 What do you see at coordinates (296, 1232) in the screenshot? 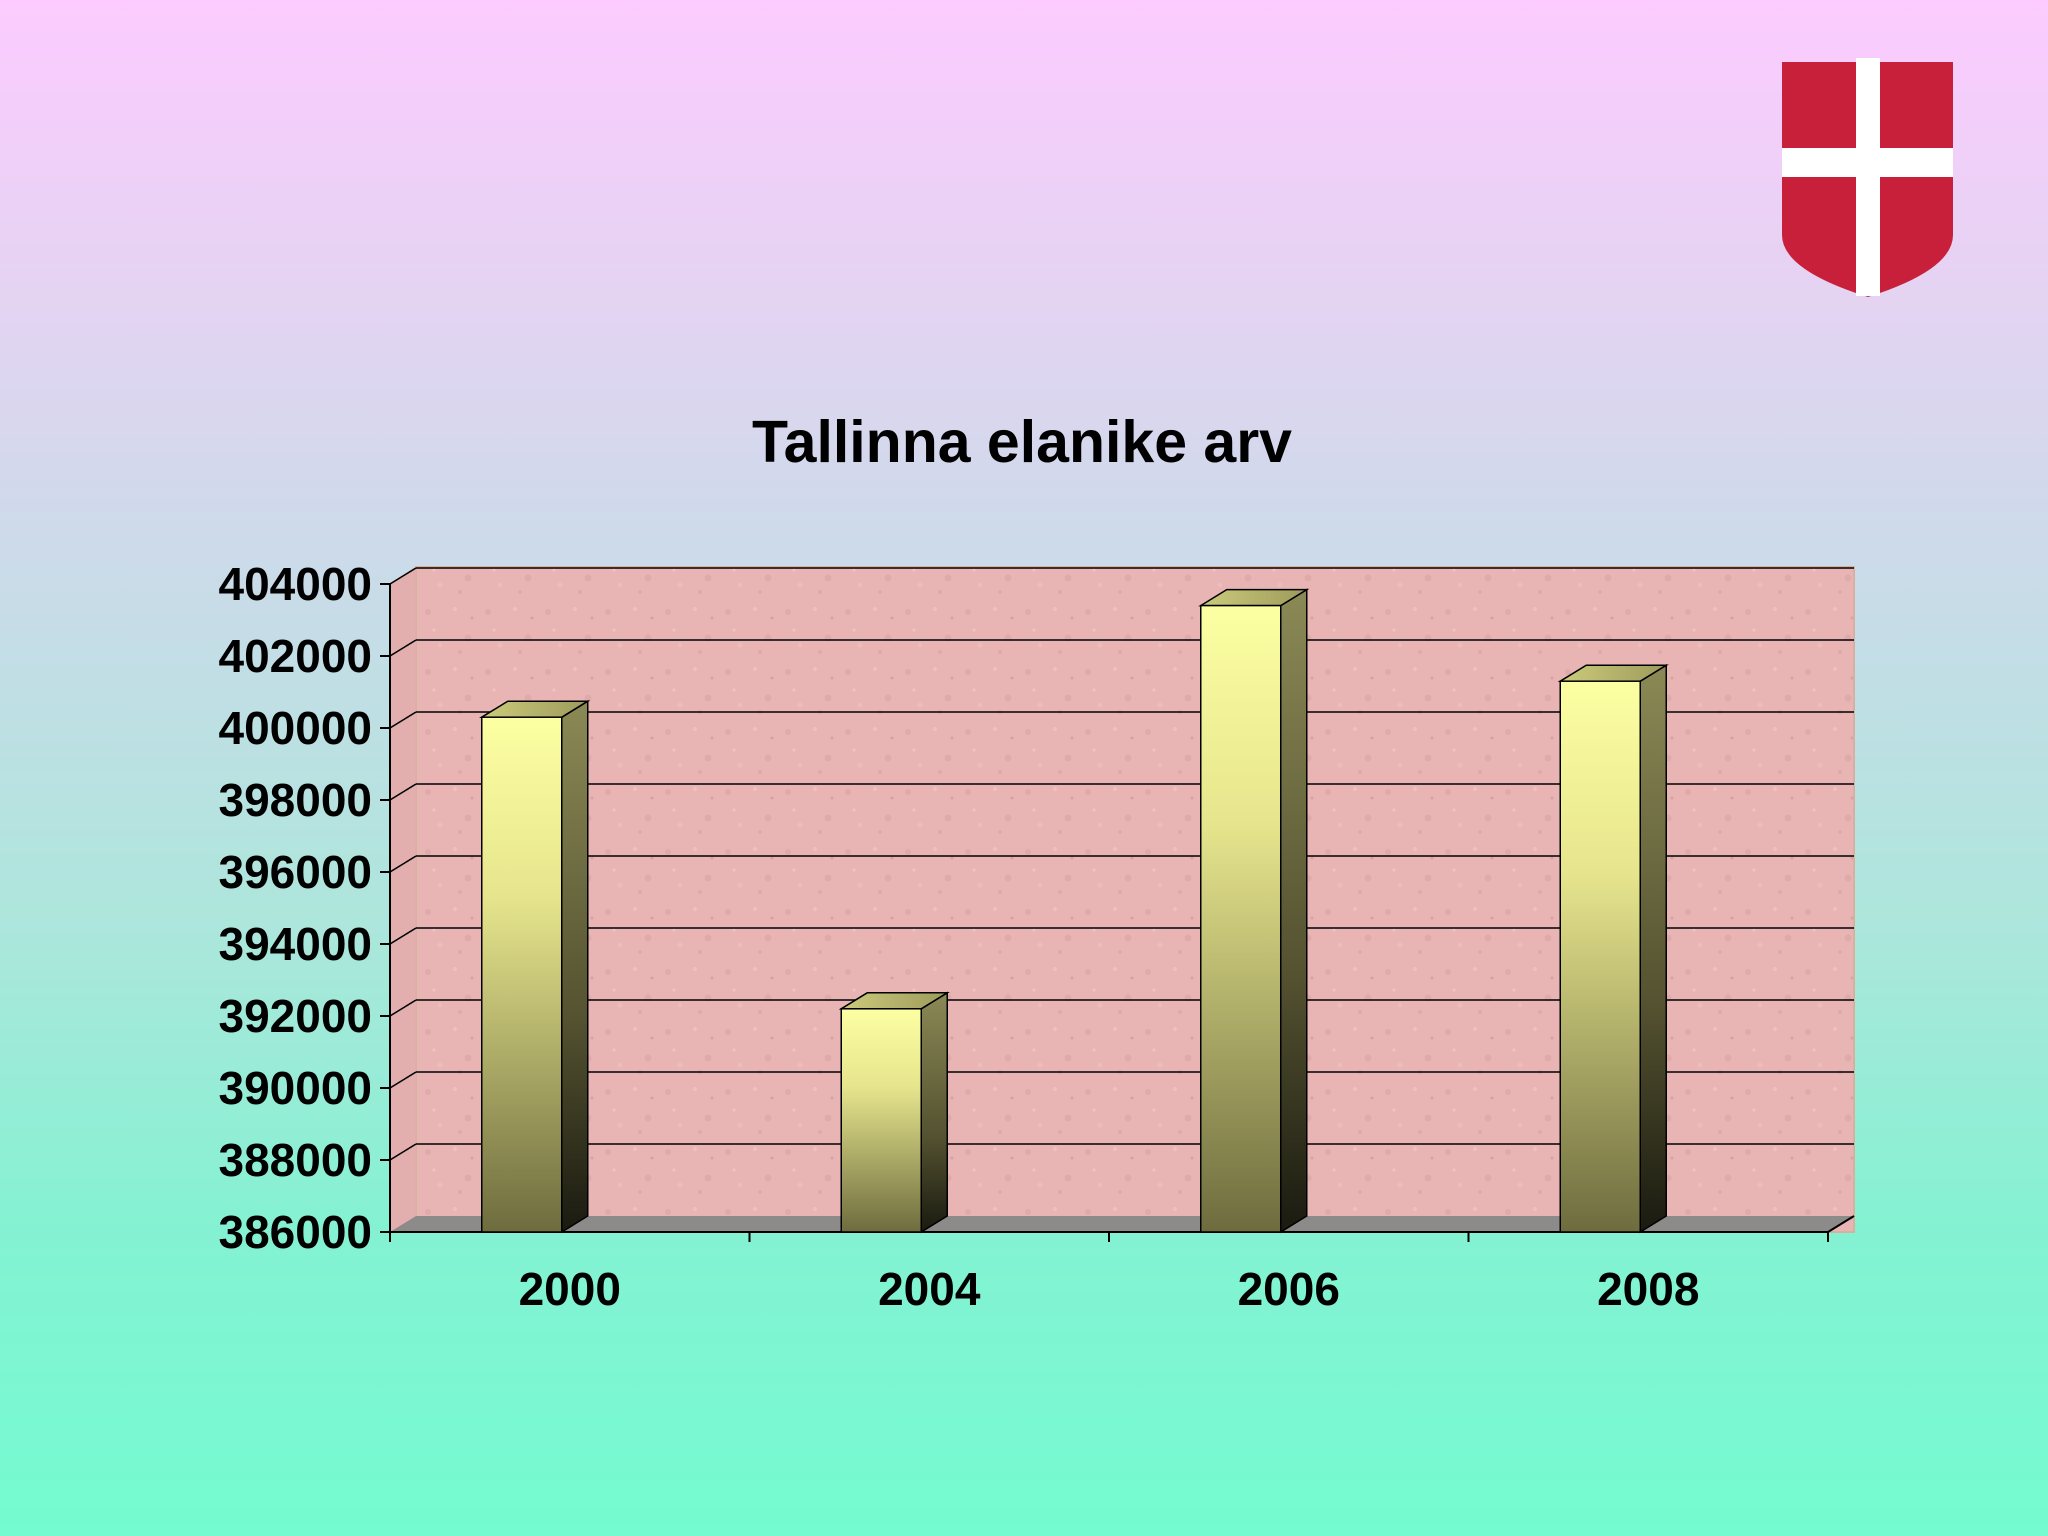
I see `y-tick-label: 386000` at bounding box center [296, 1232].